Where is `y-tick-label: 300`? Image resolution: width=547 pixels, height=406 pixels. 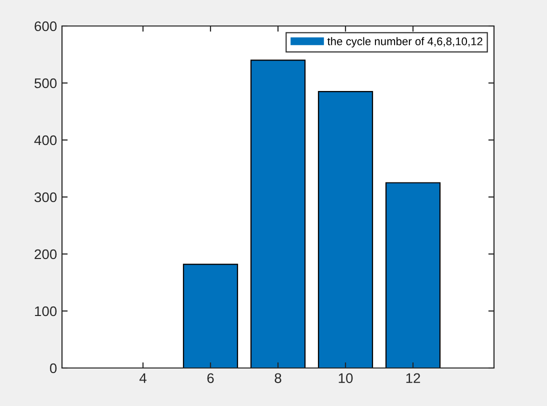
y-tick-label: 300 is located at coordinates (45, 197).